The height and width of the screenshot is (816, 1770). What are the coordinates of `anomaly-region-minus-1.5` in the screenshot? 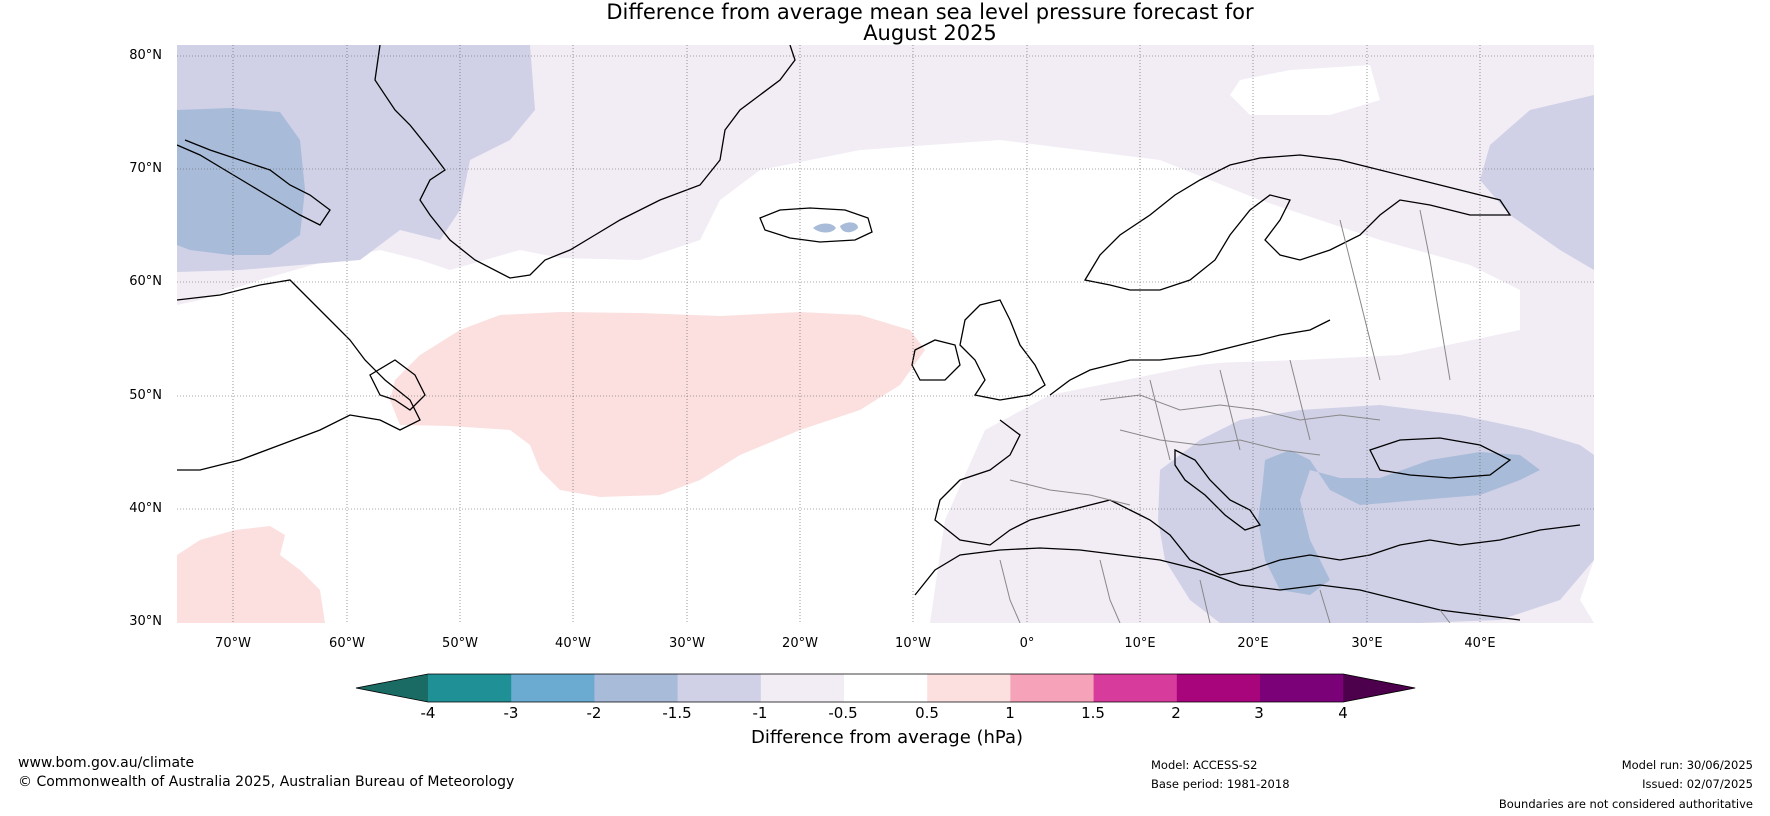 It's located at (241, 181).